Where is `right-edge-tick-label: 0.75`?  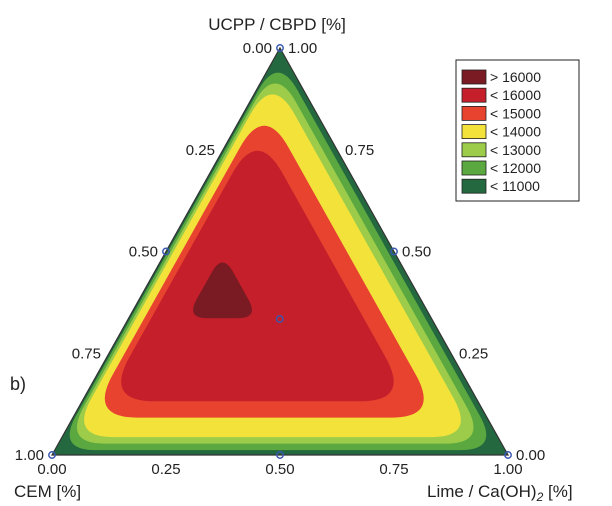
right-edge-tick-label: 0.75 is located at coordinates (359, 150).